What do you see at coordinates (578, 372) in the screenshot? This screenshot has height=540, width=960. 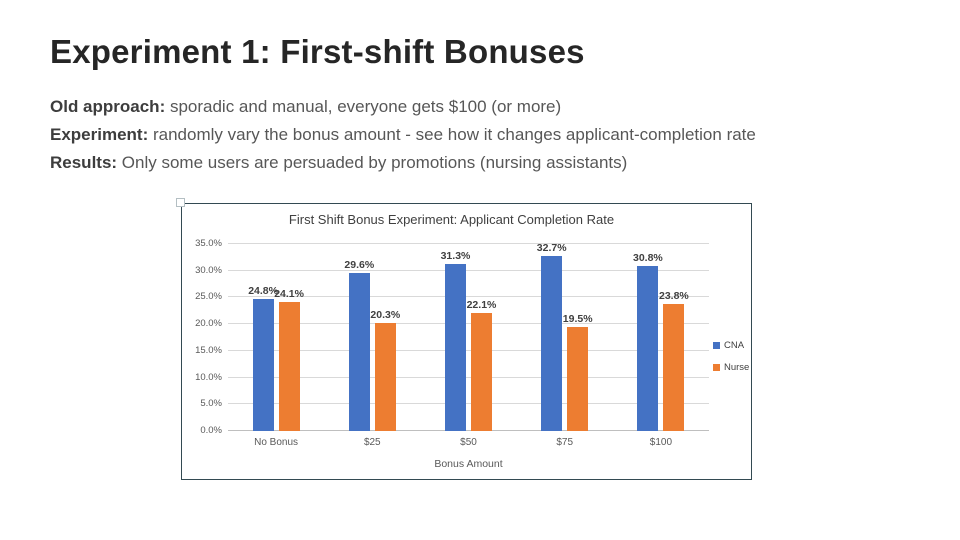 I see `bar-nurse: 19.5%` at bounding box center [578, 372].